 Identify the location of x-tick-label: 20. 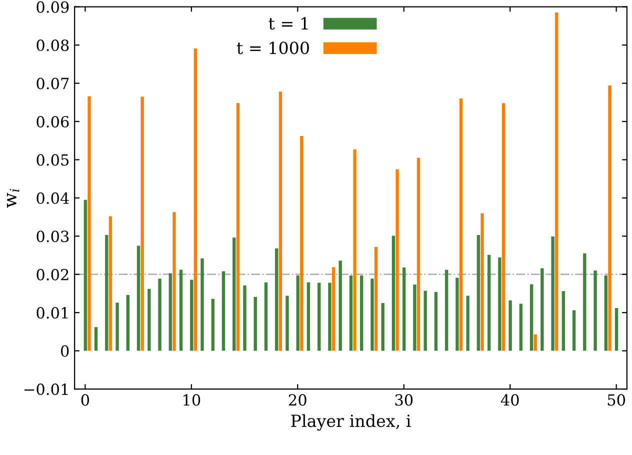
(297, 400).